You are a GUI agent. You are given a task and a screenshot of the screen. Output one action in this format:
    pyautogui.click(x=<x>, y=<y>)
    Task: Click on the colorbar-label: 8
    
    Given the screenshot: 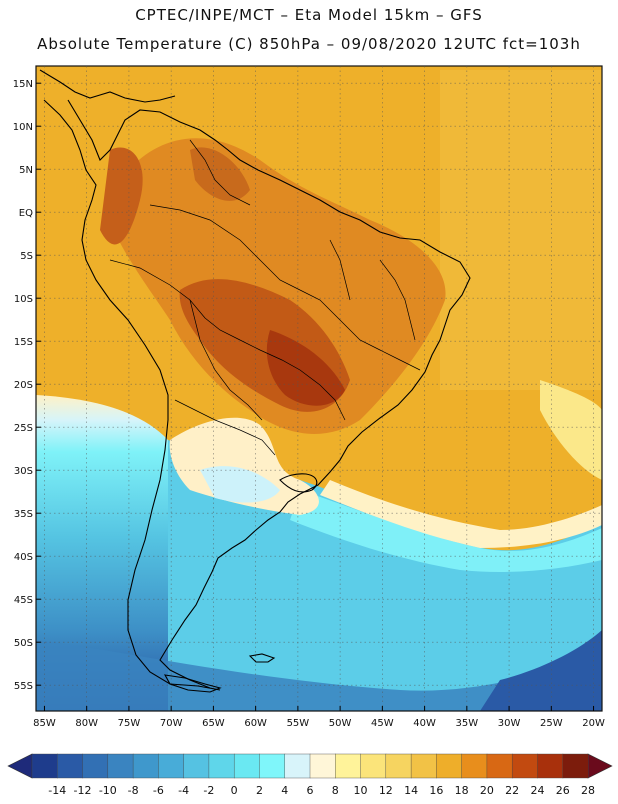 What is the action you would take?
    pyautogui.click(x=335, y=790)
    